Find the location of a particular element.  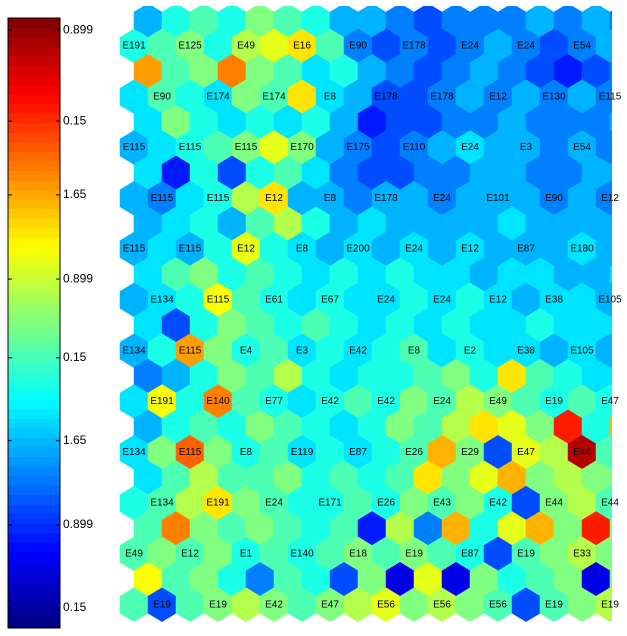

cell-label: E125 is located at coordinates (190, 46).